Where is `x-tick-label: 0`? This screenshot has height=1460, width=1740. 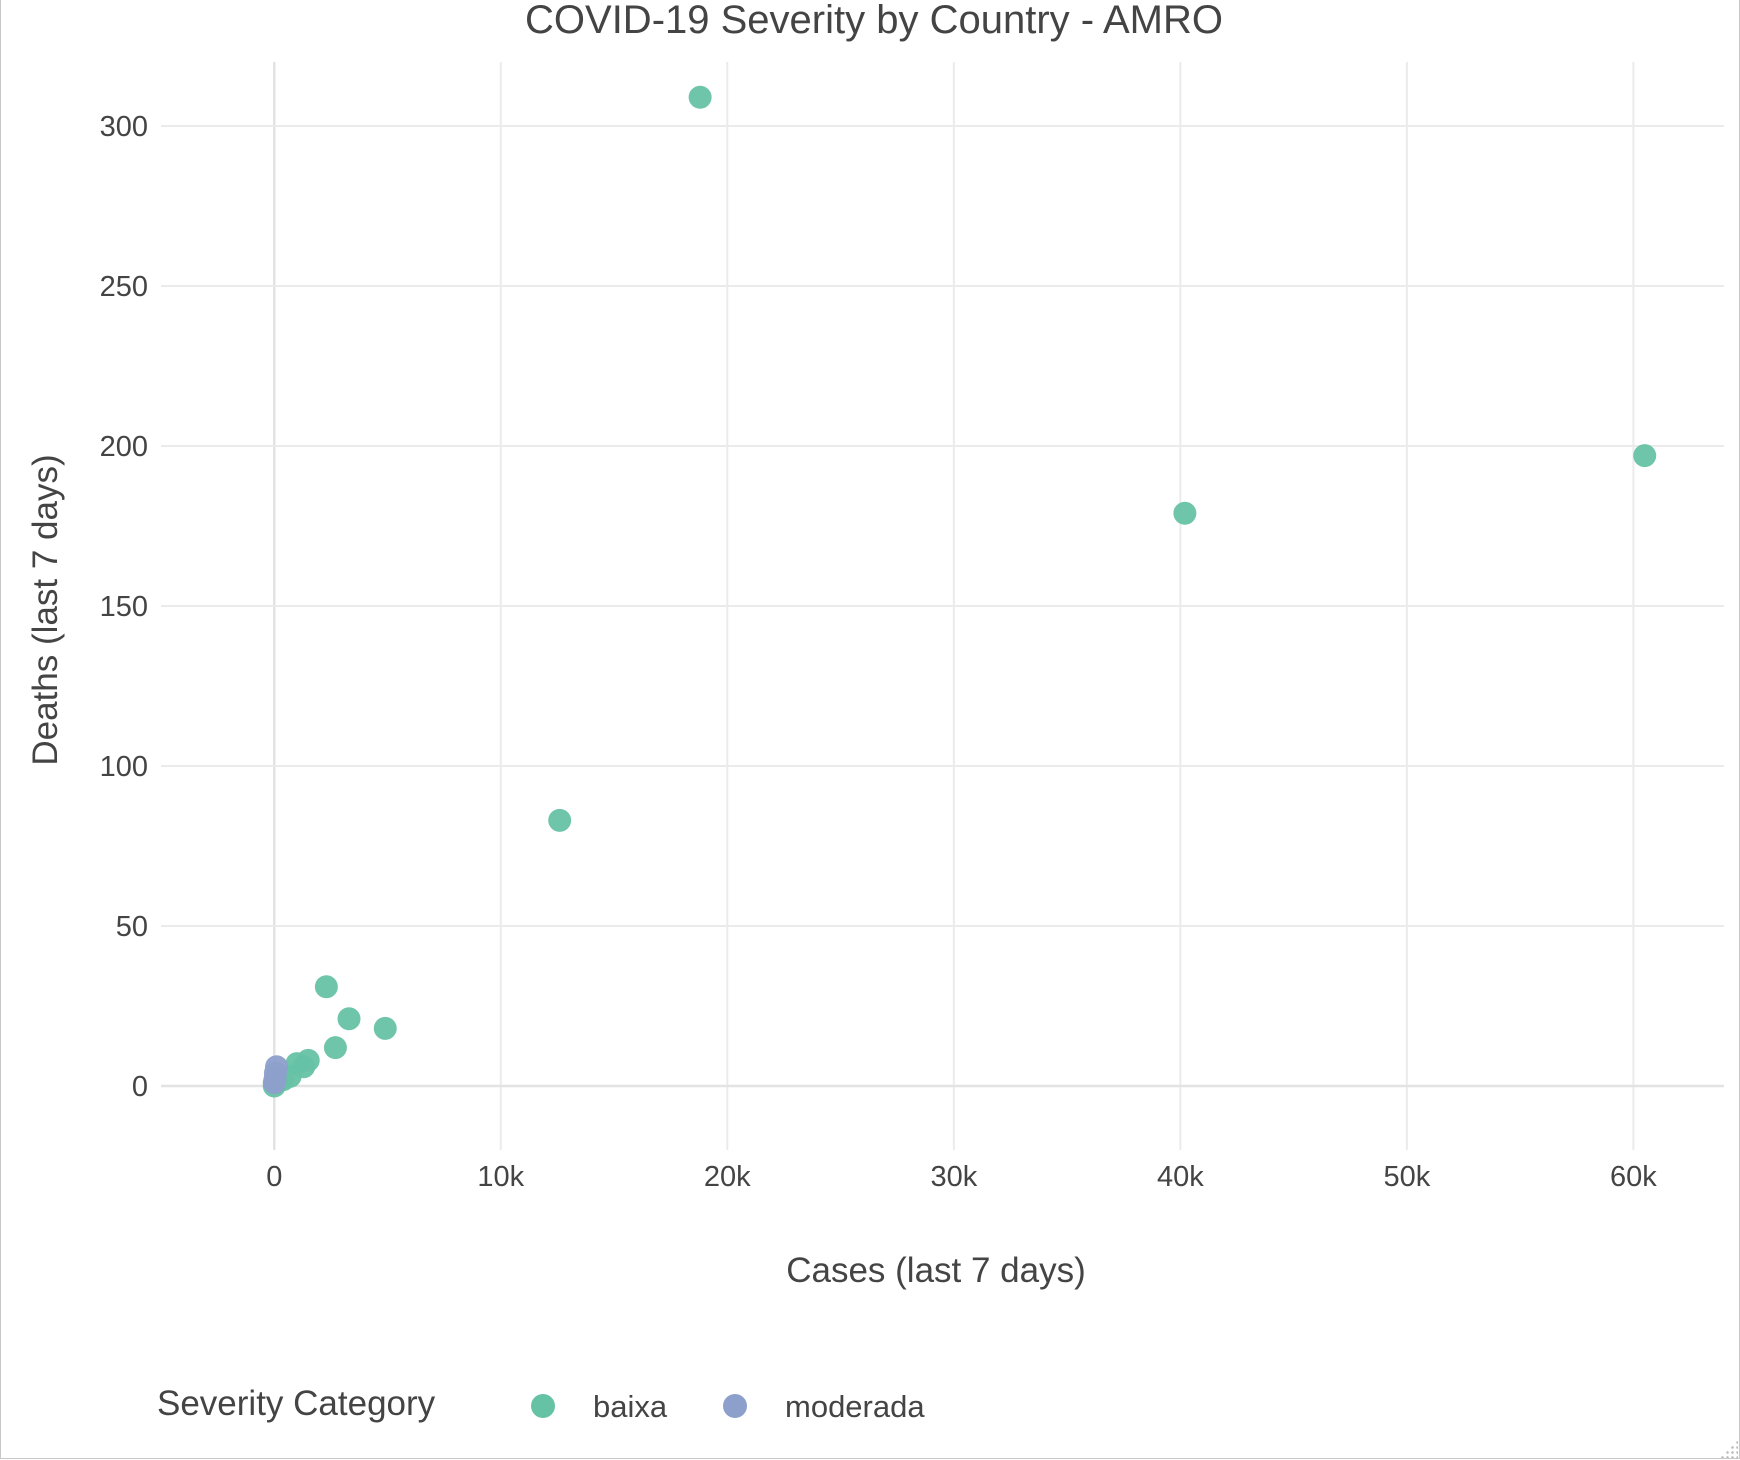 x-tick-label: 0 is located at coordinates (274, 1177).